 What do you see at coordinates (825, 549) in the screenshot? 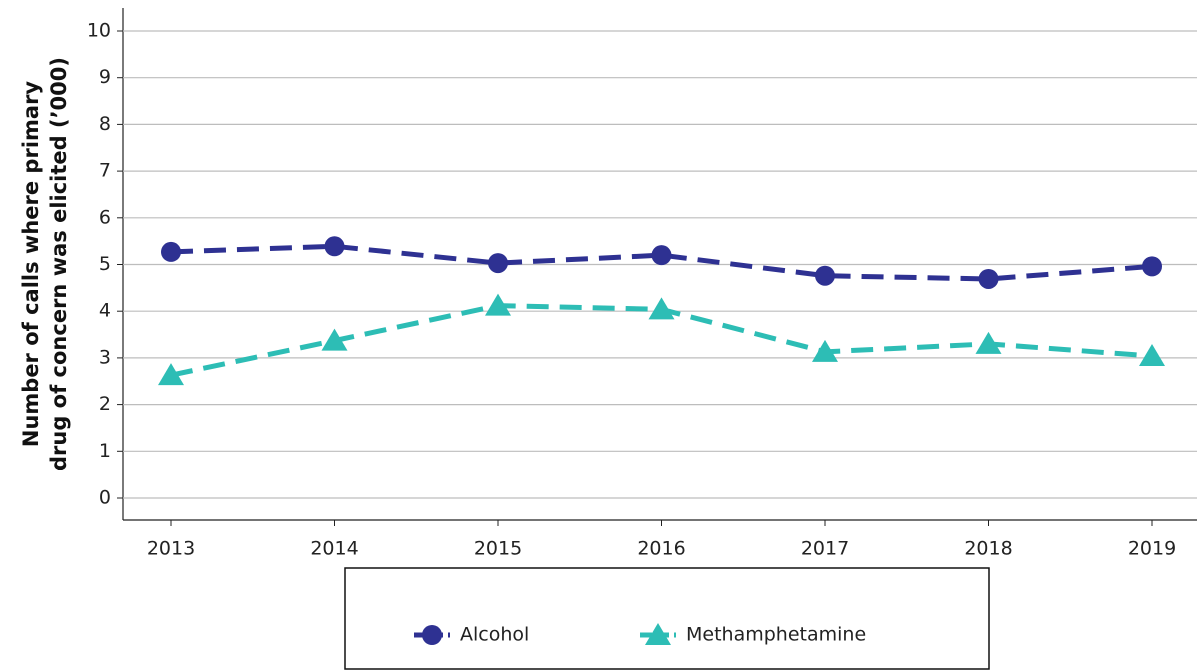
I see `x-tick-label: 2017` at bounding box center [825, 549].